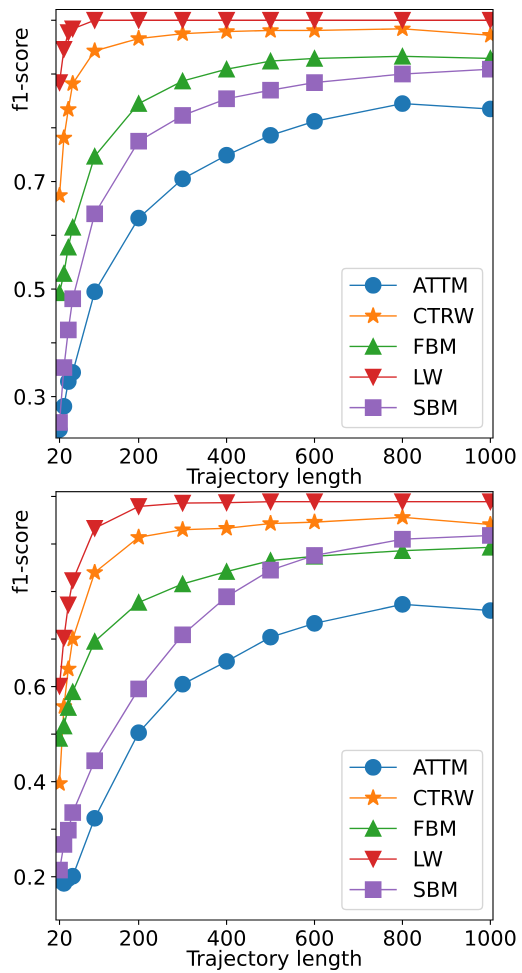 The width and height of the screenshot is (522, 973). I want to click on legend-label: SBM, so click(435, 407).